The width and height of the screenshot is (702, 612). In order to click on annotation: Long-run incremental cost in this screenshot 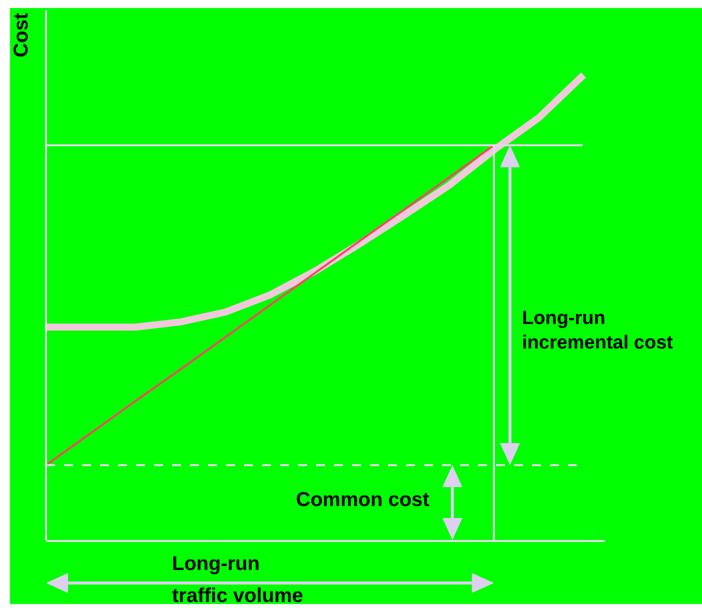, I will do `click(598, 331)`.